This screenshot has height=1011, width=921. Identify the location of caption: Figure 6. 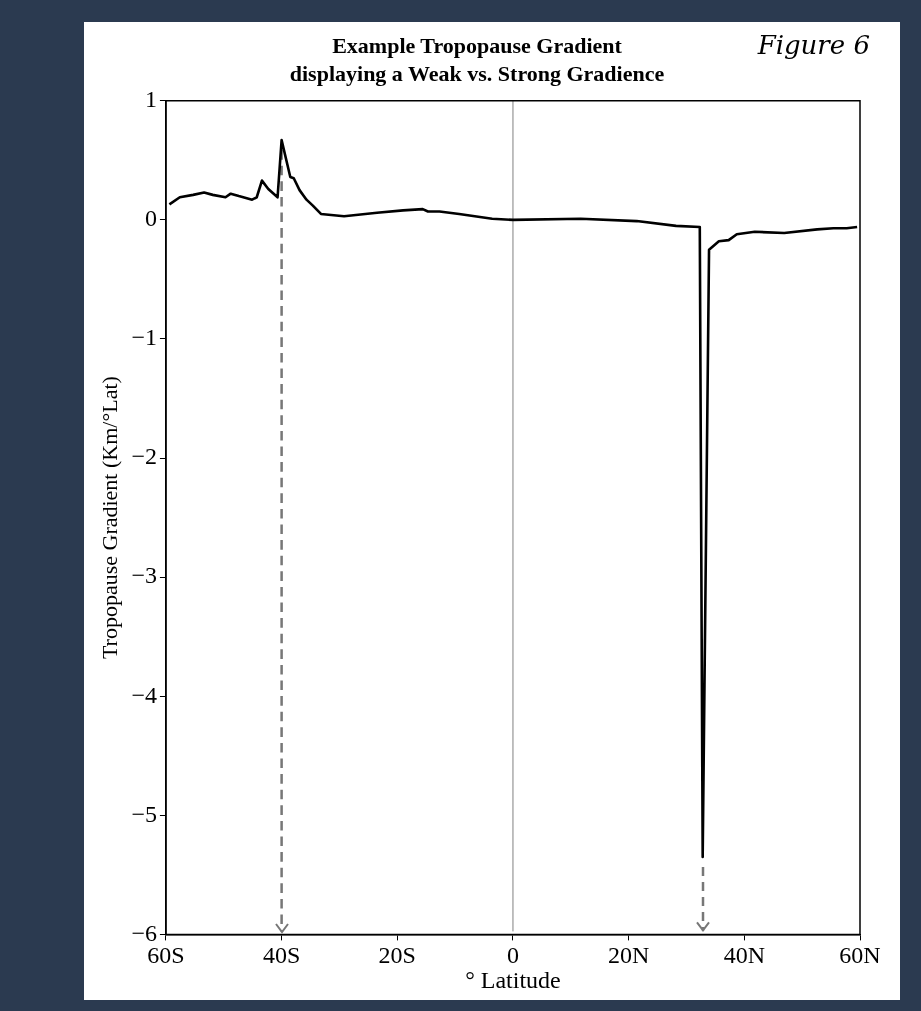
(813, 45).